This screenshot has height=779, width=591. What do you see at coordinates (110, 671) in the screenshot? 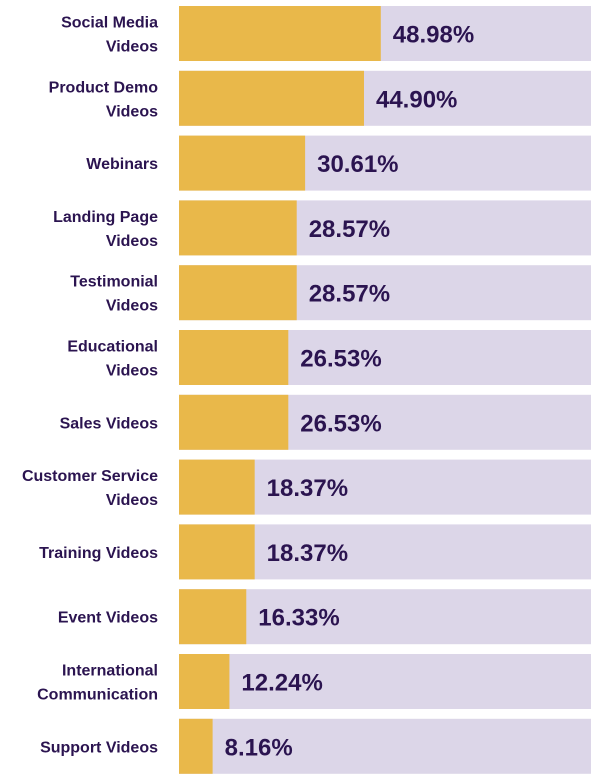
I see `category-label: International` at bounding box center [110, 671].